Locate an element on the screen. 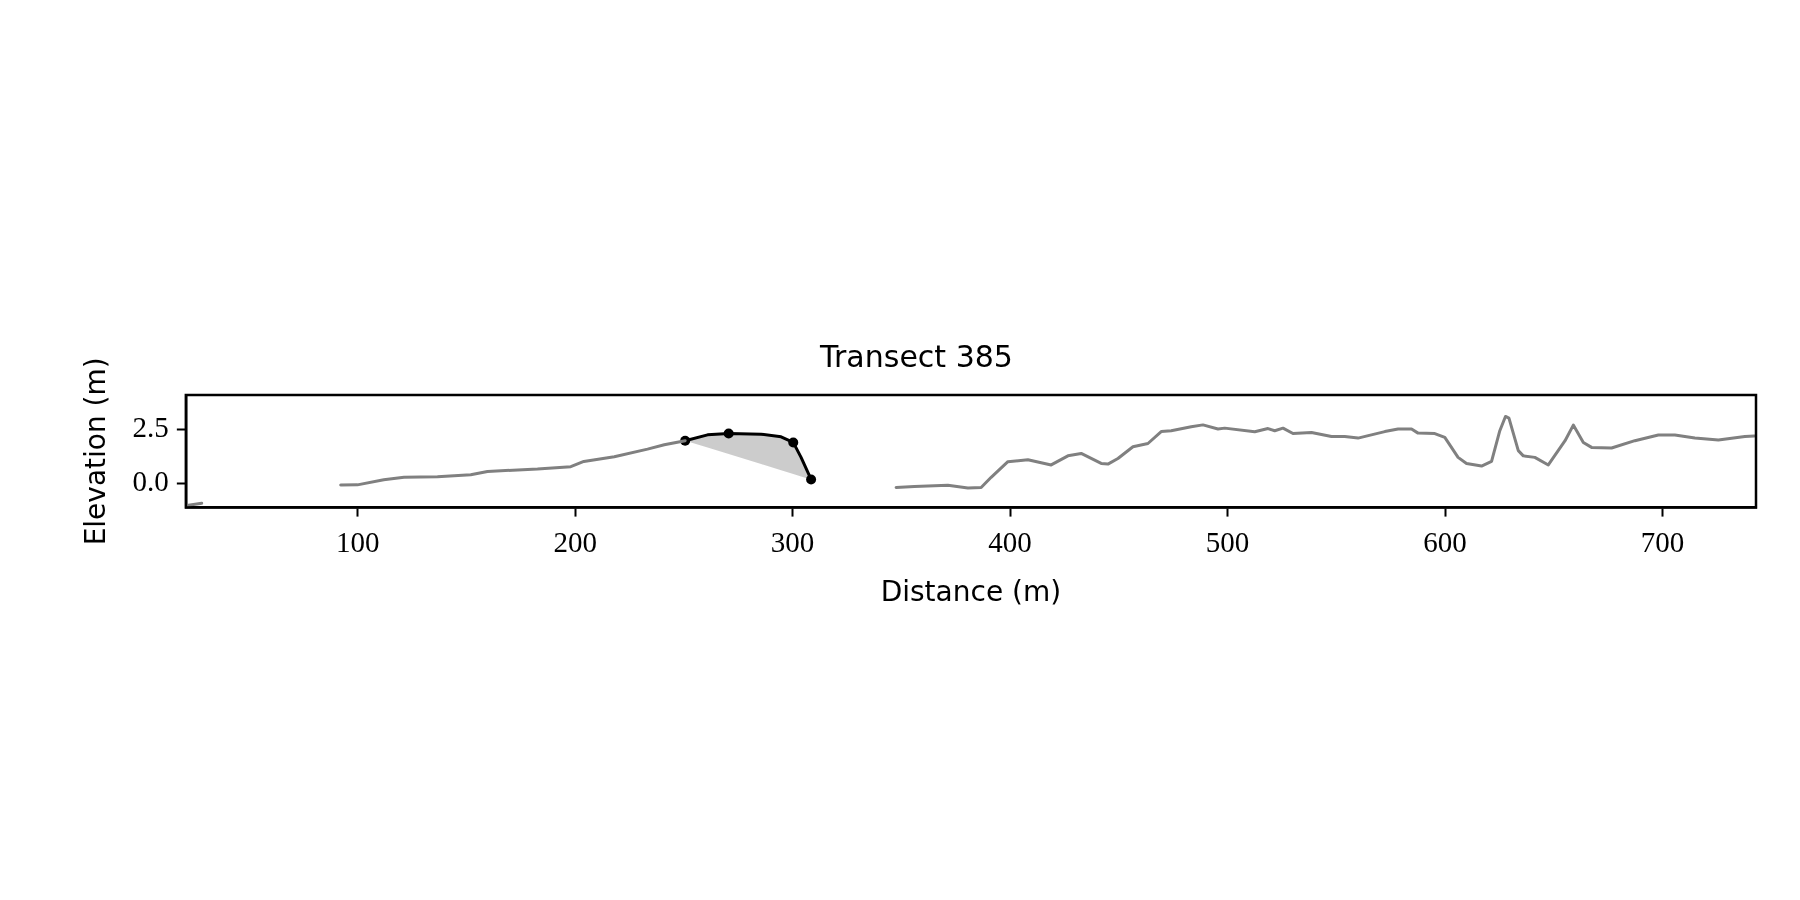  x-tick-label: 400 is located at coordinates (1010, 541).